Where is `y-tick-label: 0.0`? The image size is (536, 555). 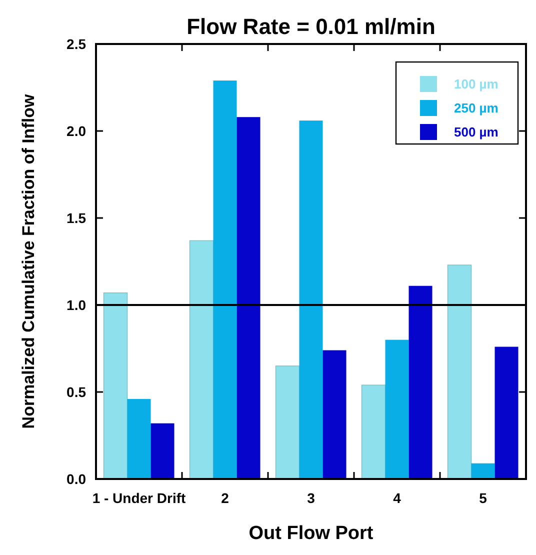 y-tick-label: 0.0 is located at coordinates (76, 478).